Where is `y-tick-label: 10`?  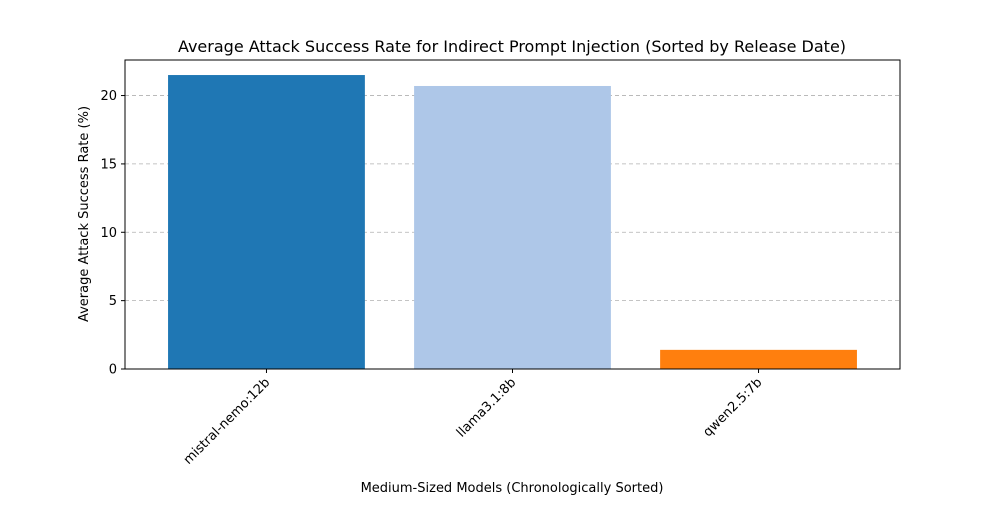
y-tick-label: 10 is located at coordinates (108, 233).